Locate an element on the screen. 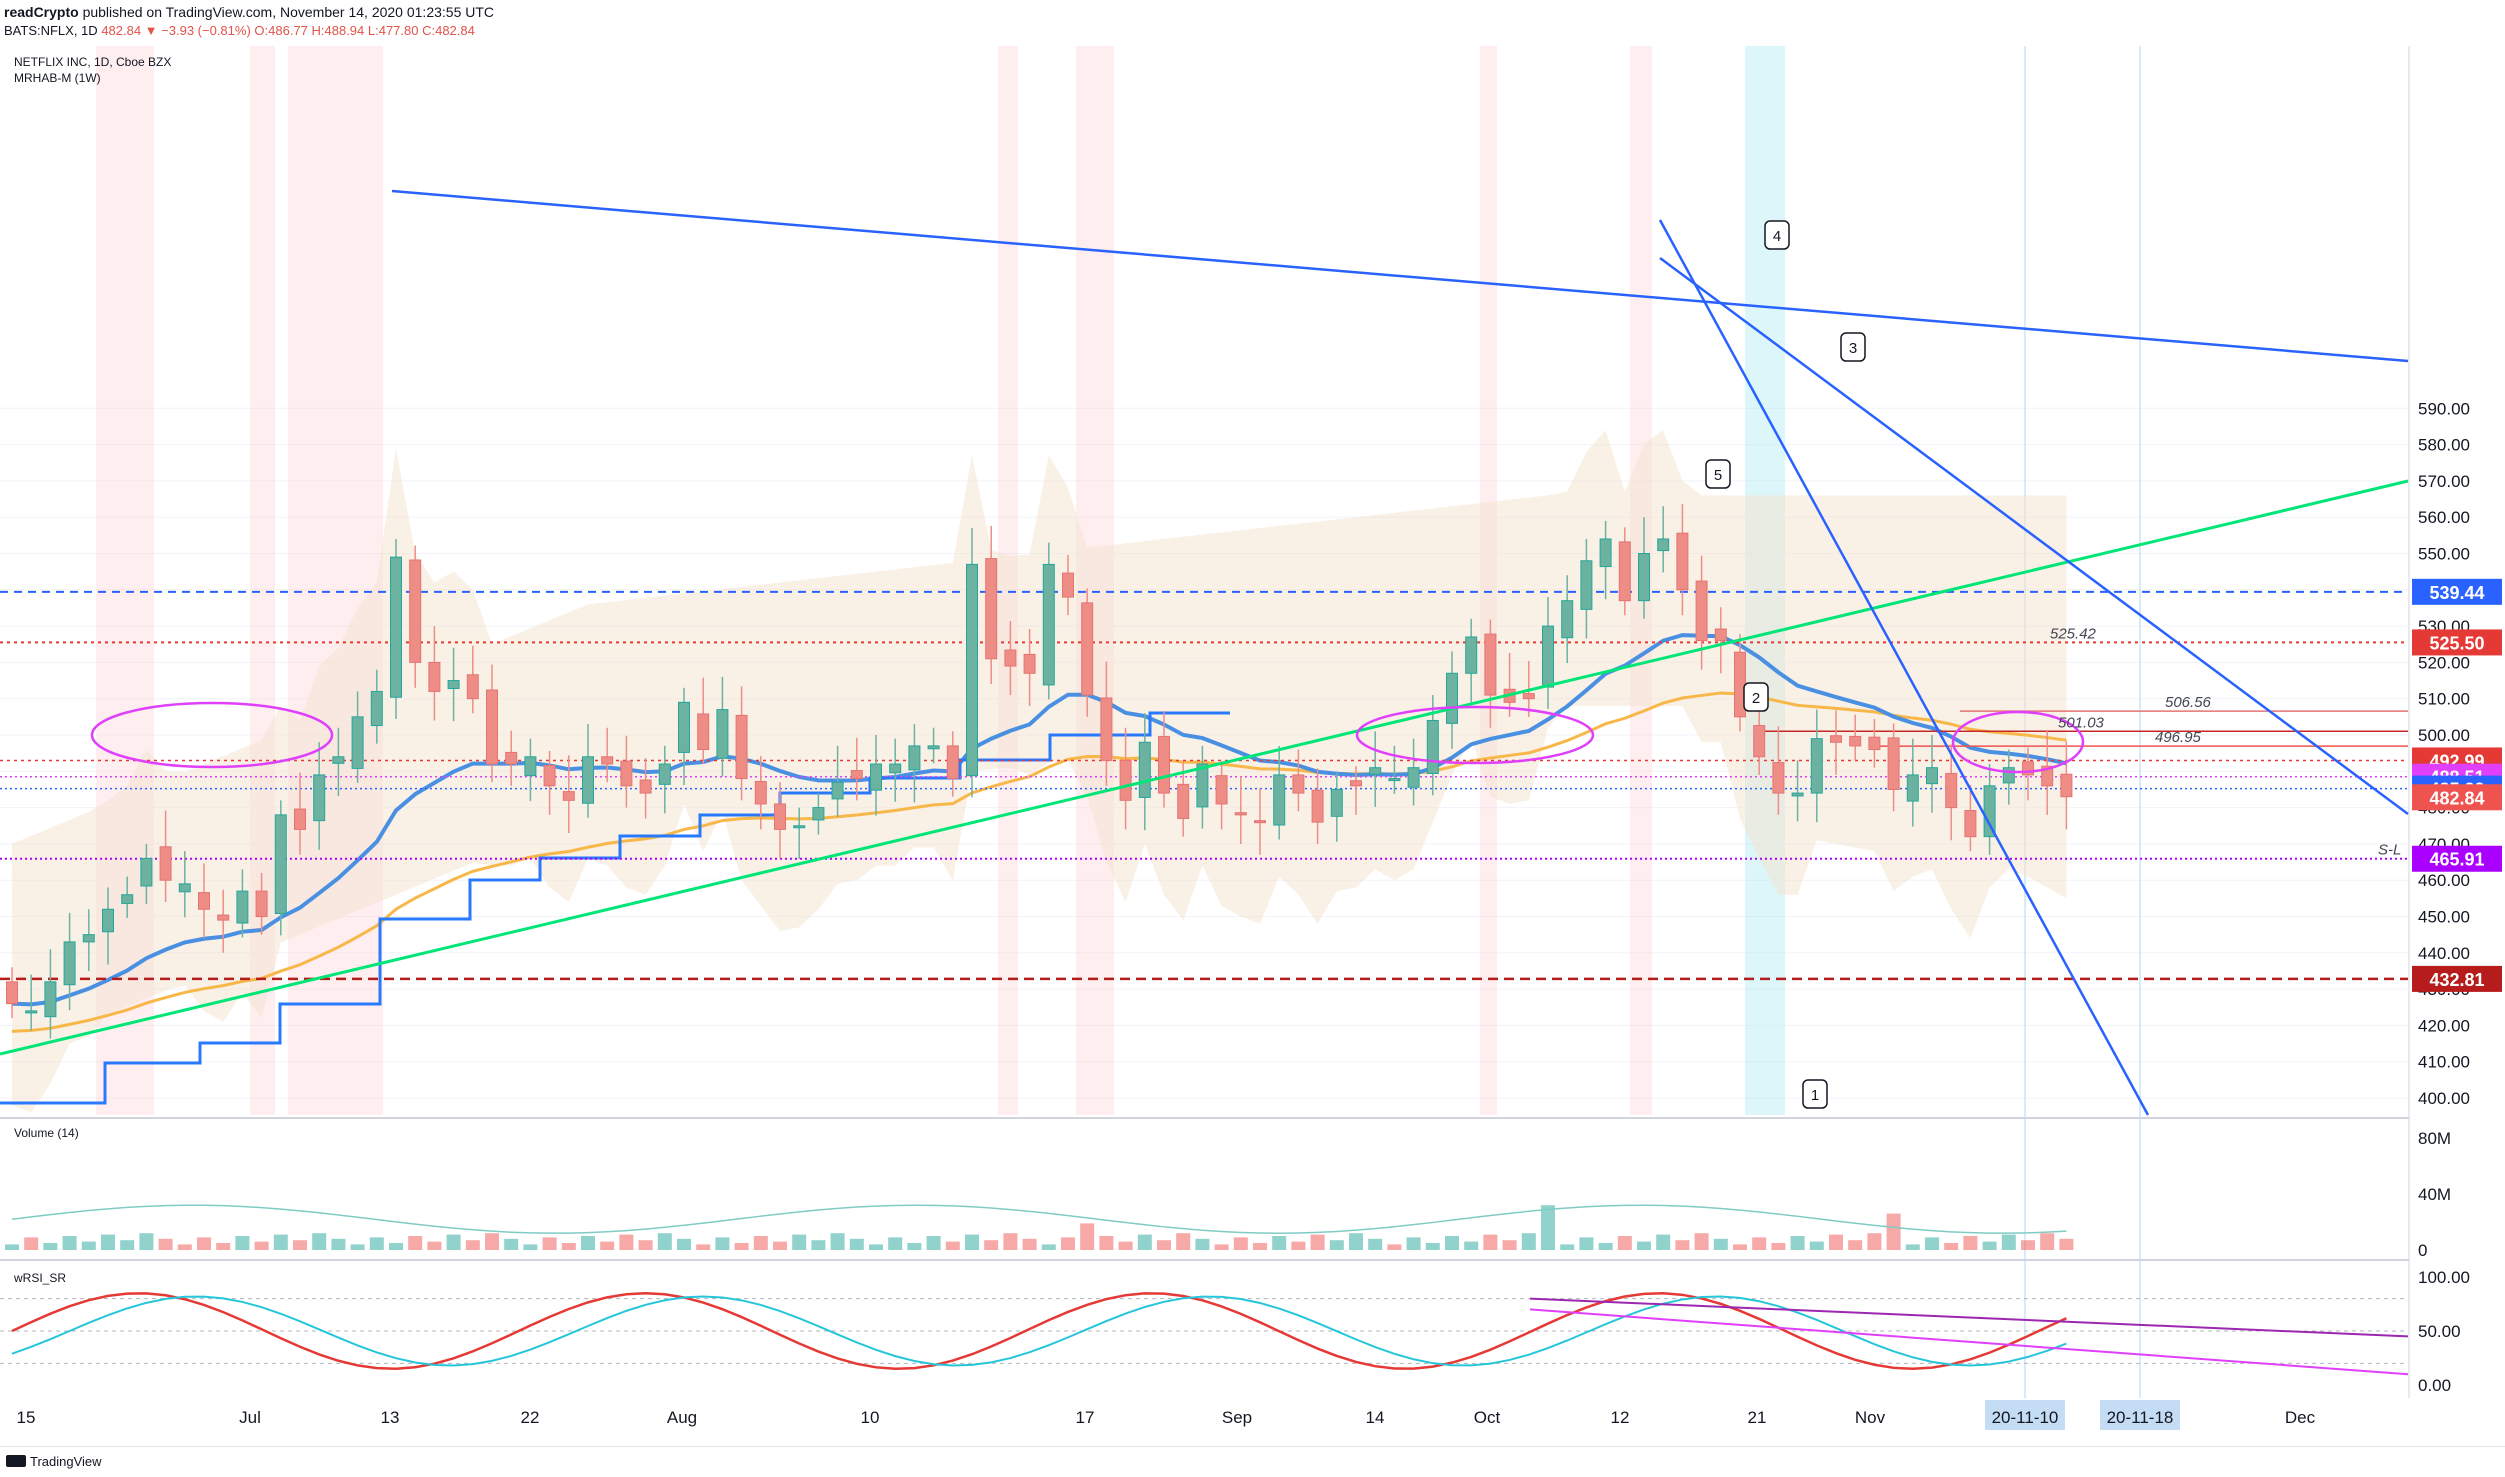 The image size is (2505, 1477). price-label-box is located at coordinates (2457, 591).